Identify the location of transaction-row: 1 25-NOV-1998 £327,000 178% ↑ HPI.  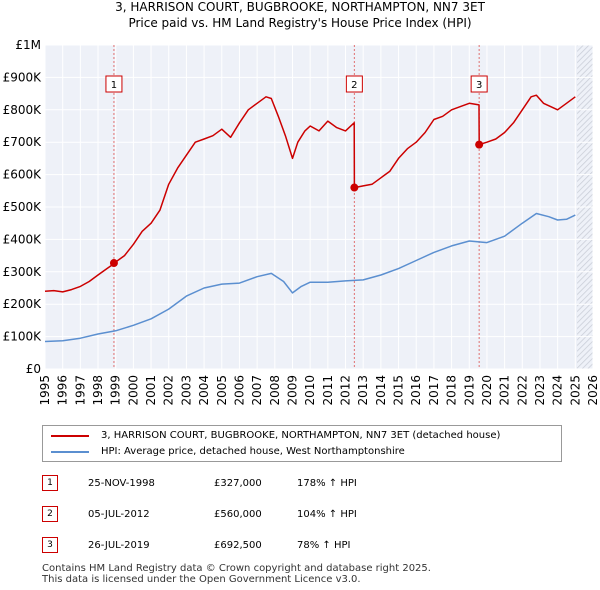
(302, 484).